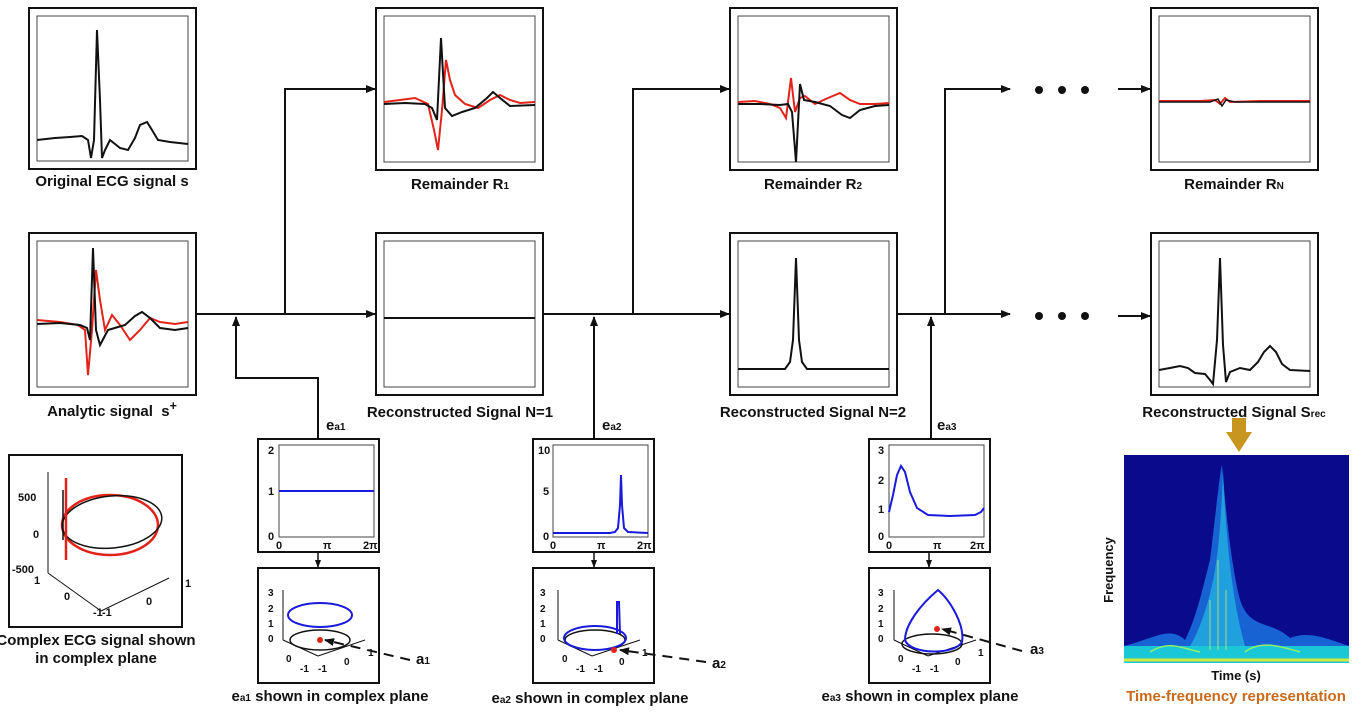 The width and height of the screenshot is (1361, 713). What do you see at coordinates (326, 491) in the screenshot?
I see `ea1-kernel-plot` at bounding box center [326, 491].